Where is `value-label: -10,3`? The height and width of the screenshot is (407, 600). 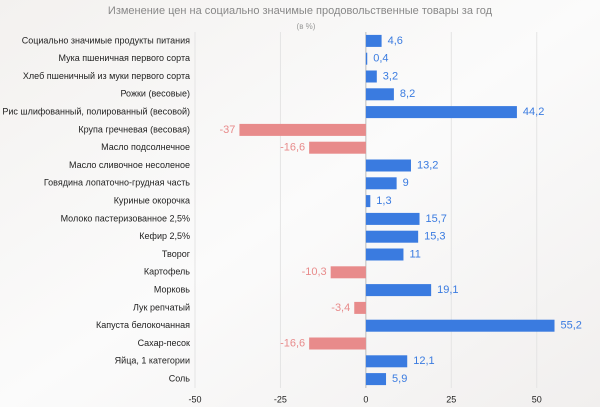
value-label: -10,3 is located at coordinates (314, 272).